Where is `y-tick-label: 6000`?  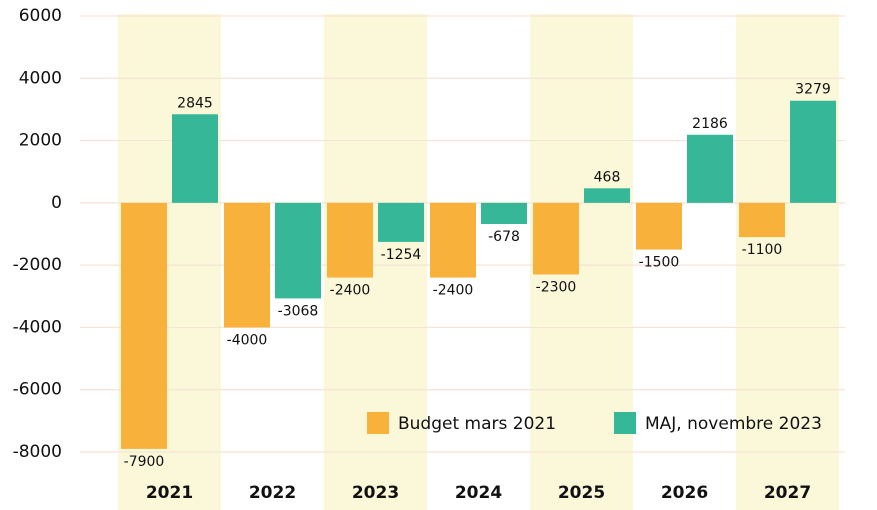 y-tick-label: 6000 is located at coordinates (40, 16).